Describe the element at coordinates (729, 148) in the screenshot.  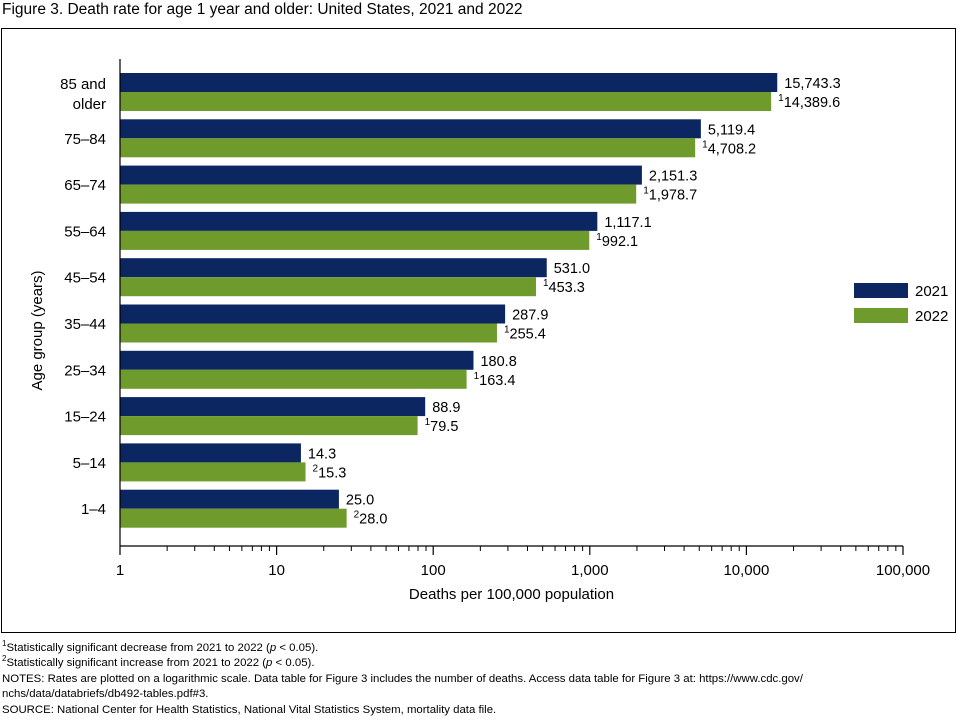
I see `data-label-2022-1: 14,708.2` at that location.